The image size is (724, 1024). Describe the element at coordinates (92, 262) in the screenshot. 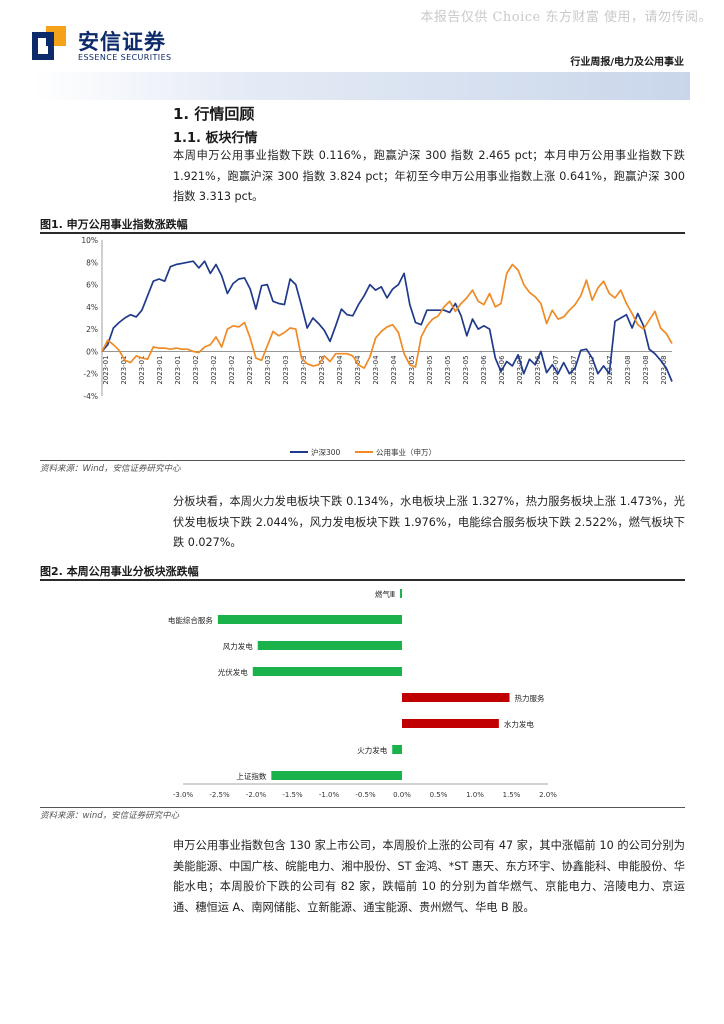

I see `y-tick-label: 8%` at that location.